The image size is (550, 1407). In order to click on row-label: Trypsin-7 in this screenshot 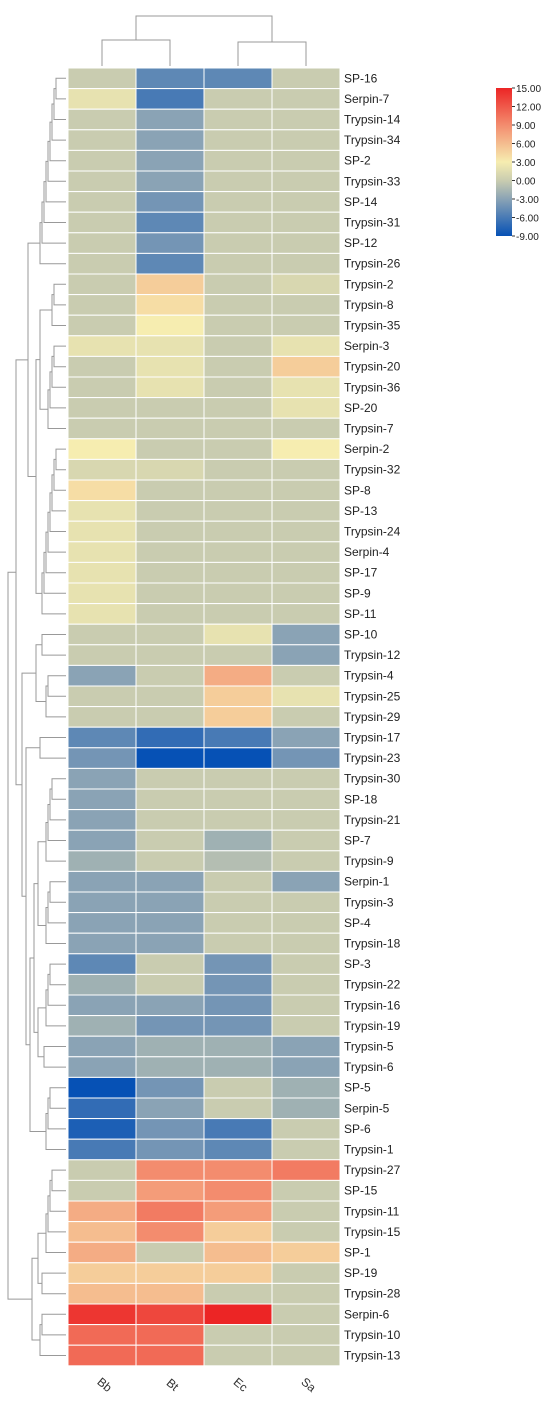, I will do `click(369, 429)`.